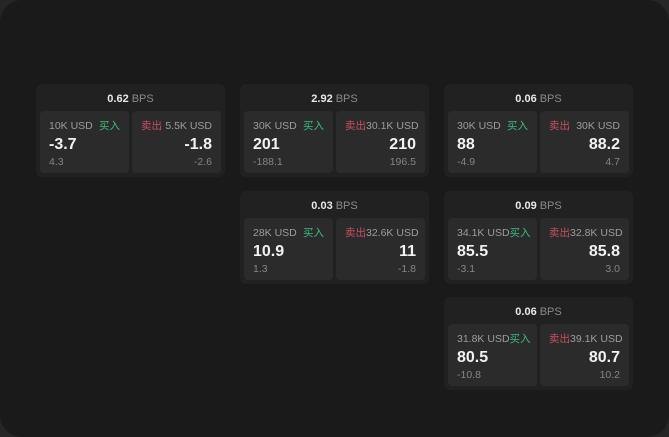 This screenshot has height=437, width=669. I want to click on buy-quote-panel: 31.8K USD 买入 80.5 -10.8, so click(492, 355).